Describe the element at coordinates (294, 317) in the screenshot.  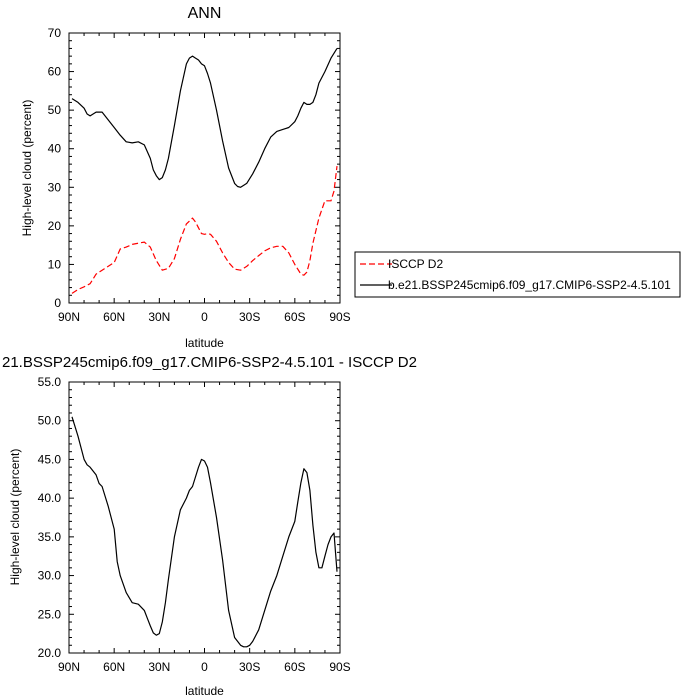
I see `top-x-tick-label: 60S` at that location.